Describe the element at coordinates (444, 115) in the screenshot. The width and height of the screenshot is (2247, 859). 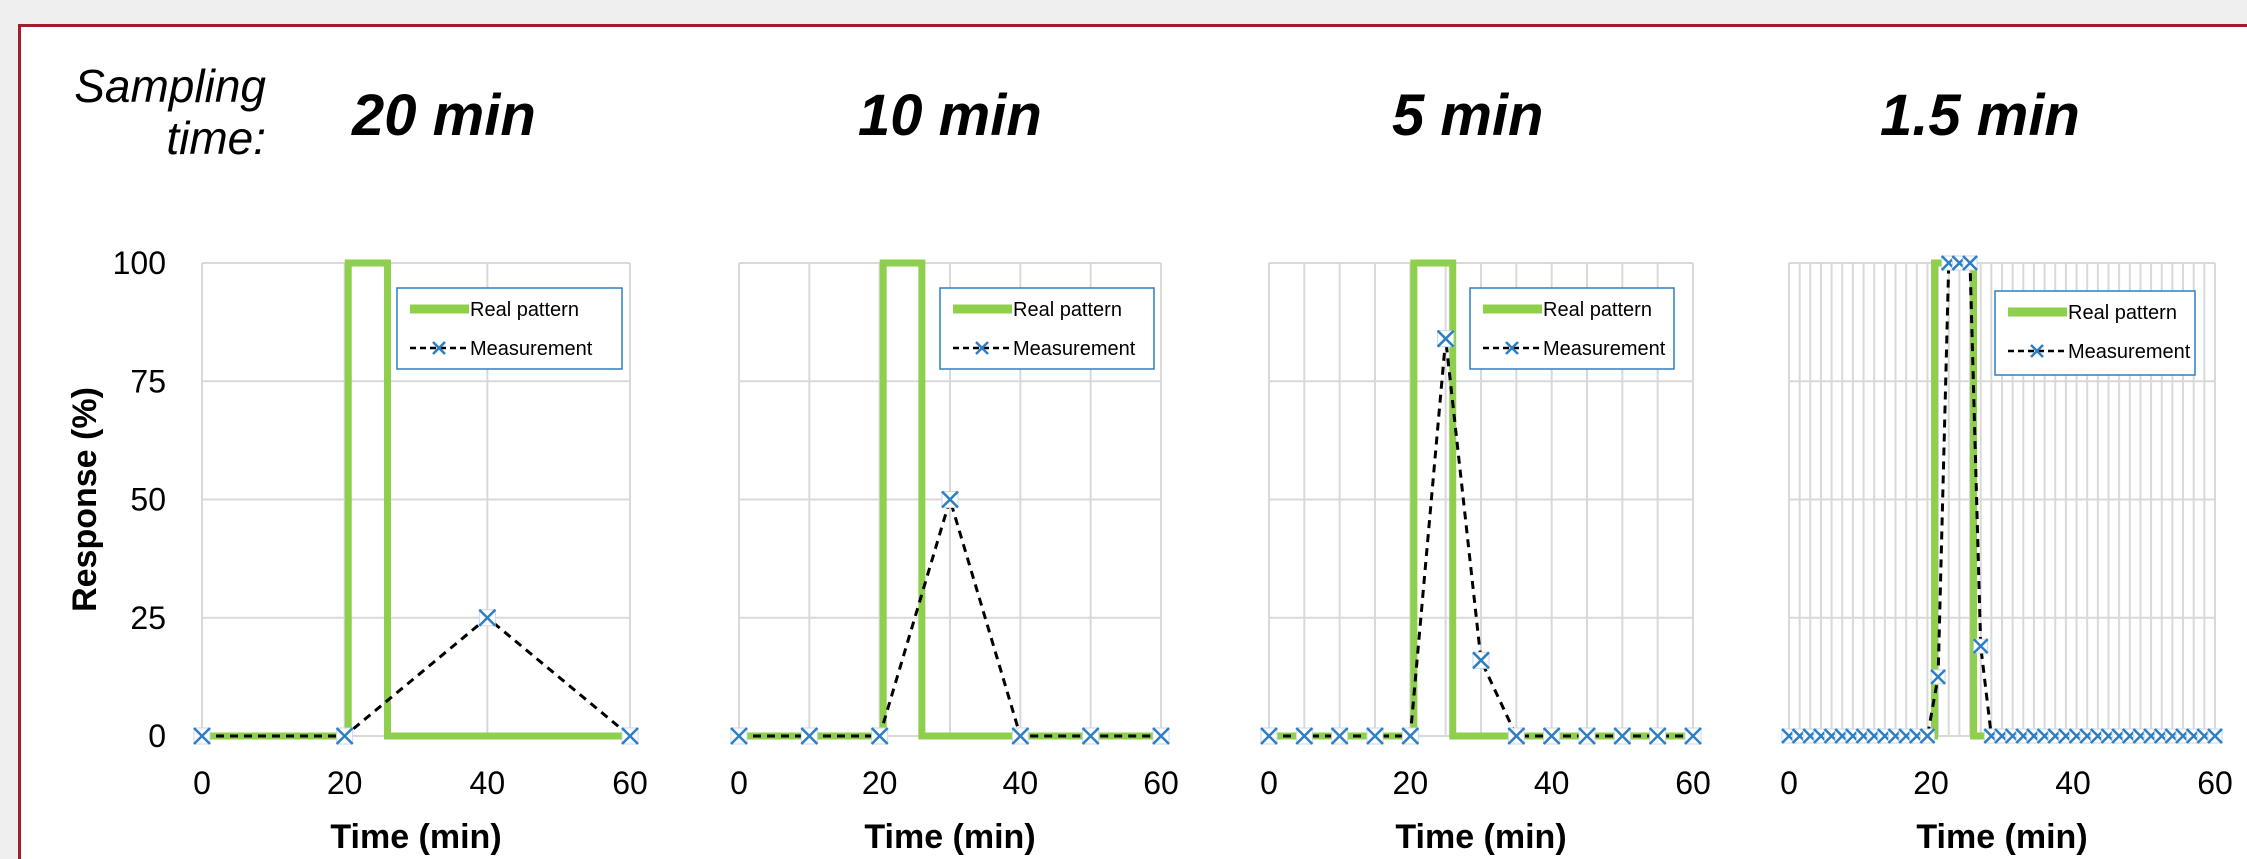
I see `heading-20-min: 20 min` at that location.